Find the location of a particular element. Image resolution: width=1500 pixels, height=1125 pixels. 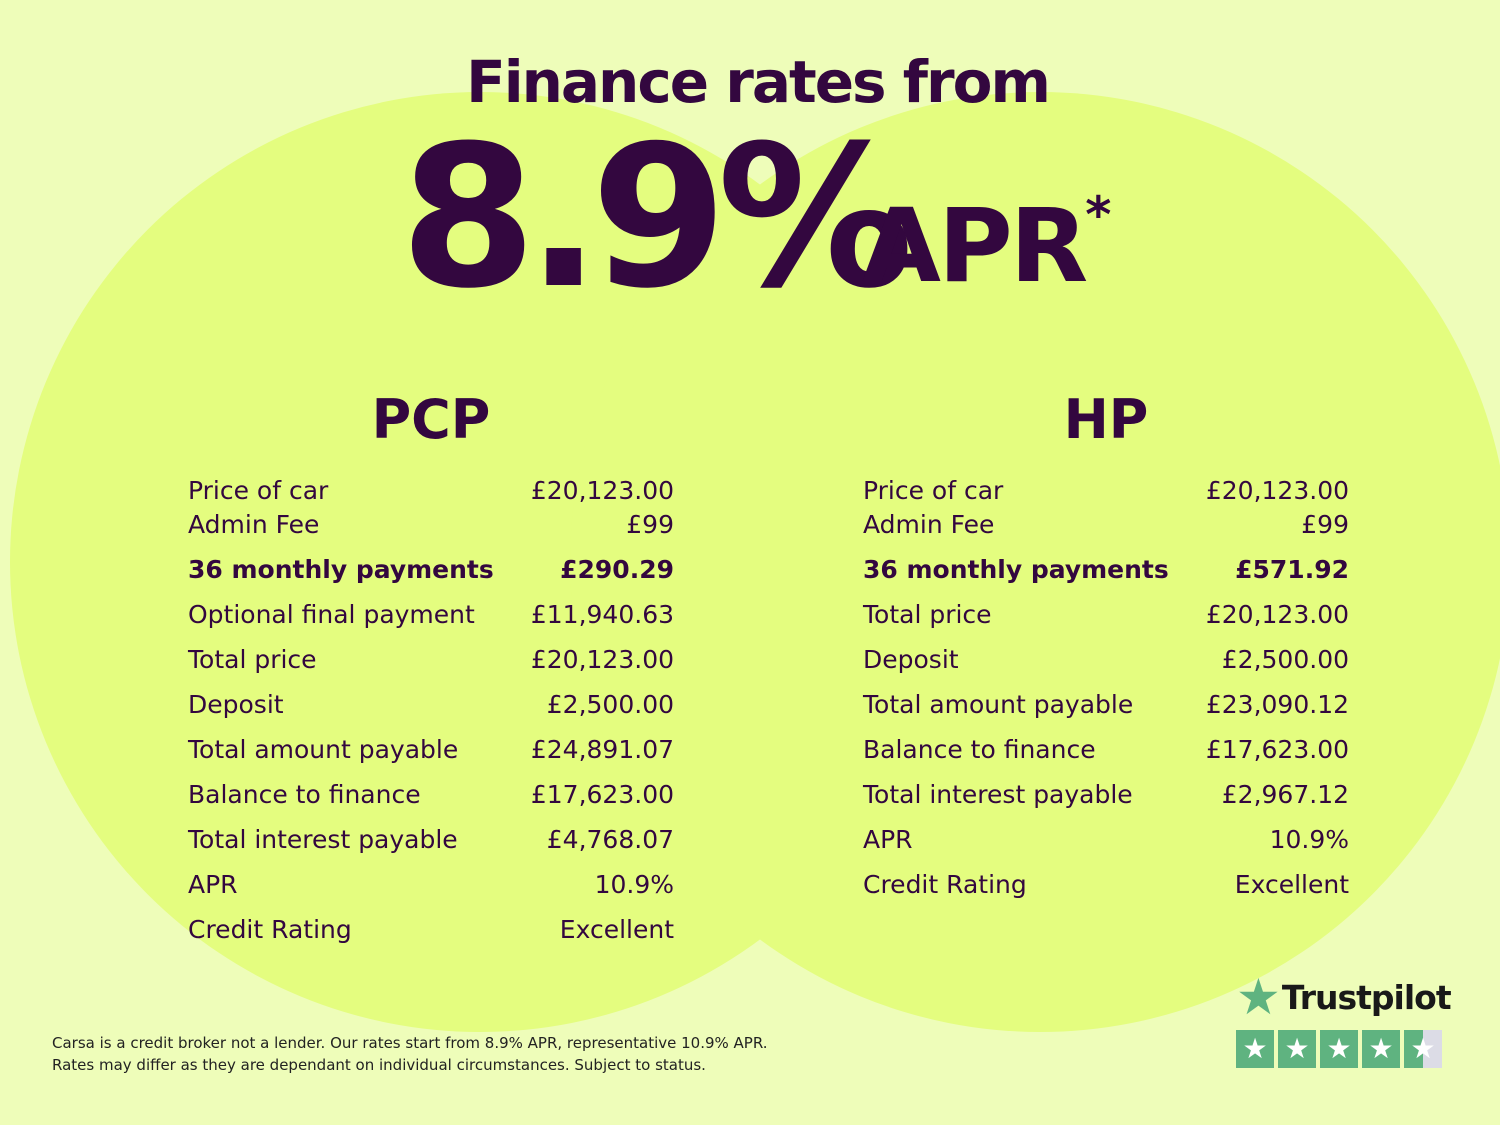

trustpilot-name: Trustpilot is located at coordinates (1366, 997).